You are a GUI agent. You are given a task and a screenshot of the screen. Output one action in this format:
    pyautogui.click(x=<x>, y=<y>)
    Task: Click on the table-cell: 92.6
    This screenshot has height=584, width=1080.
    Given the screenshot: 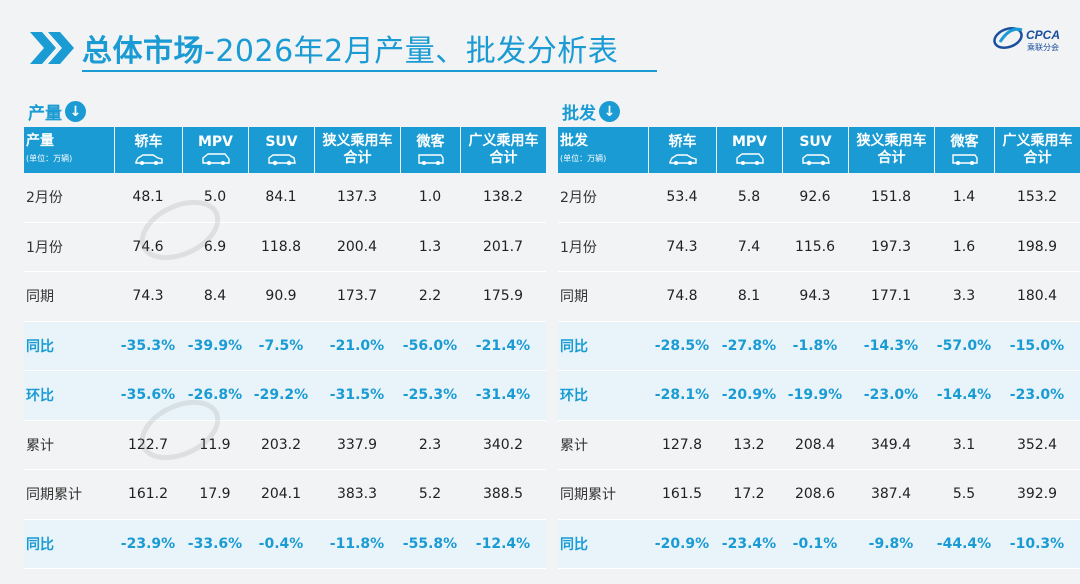 What is the action you would take?
    pyautogui.click(x=815, y=197)
    